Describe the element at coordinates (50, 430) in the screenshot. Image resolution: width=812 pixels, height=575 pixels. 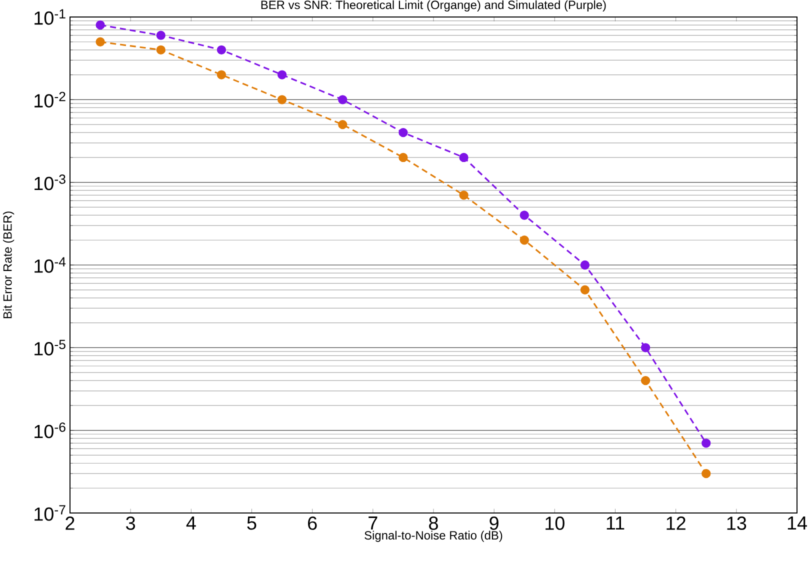
I see `y-tick-label: 10$^{-6}$` at that location.